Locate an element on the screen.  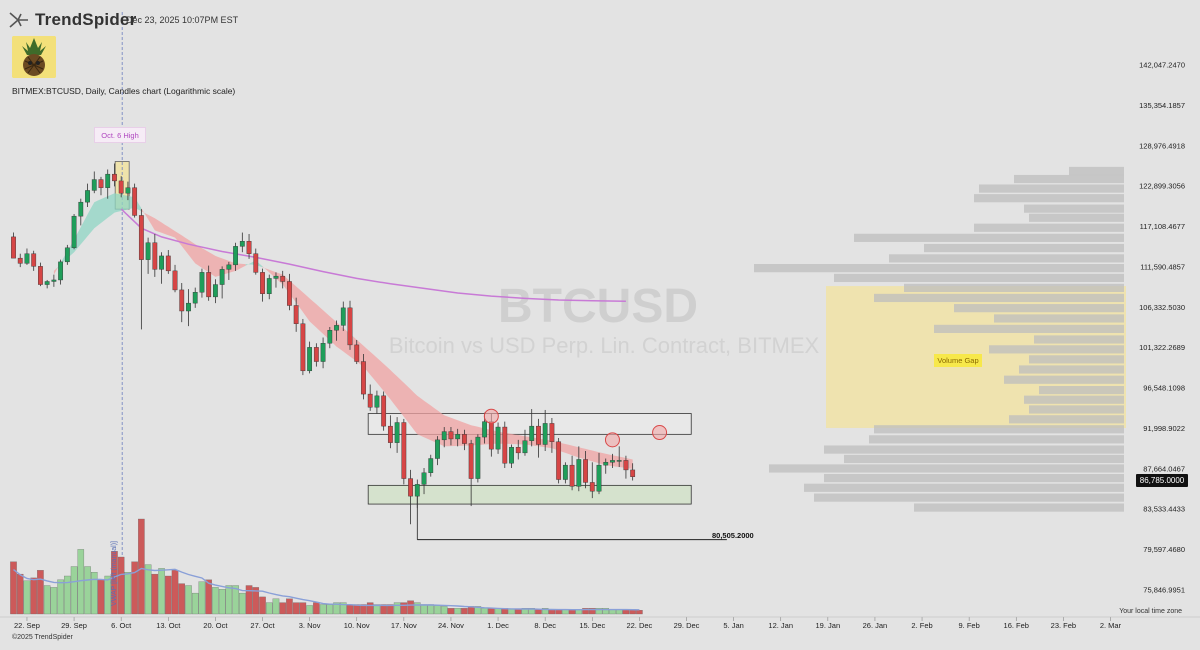
x-axis-tick-label: 26. Jan is located at coordinates (875, 625).